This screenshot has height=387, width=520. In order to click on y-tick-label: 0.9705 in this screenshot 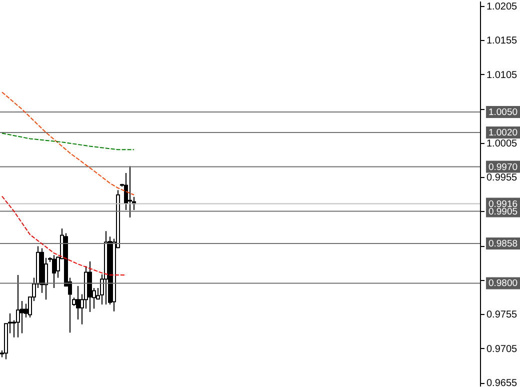, I will do `click(502, 349)`.